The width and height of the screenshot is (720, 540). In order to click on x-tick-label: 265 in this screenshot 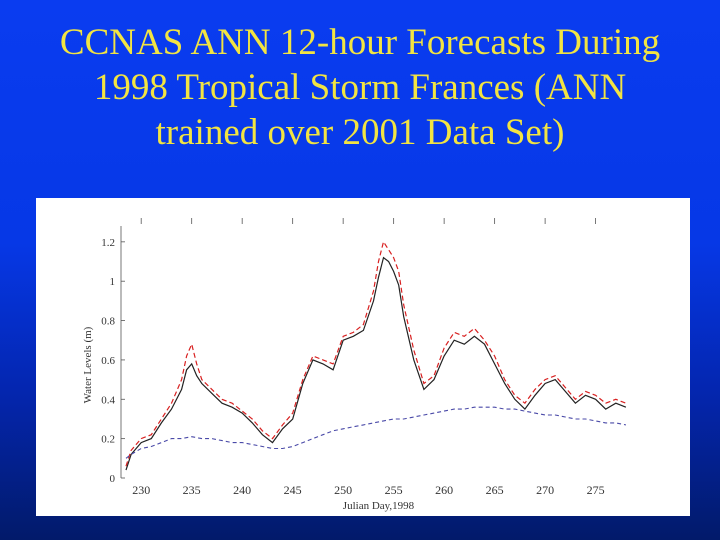, I will do `click(495, 490)`.